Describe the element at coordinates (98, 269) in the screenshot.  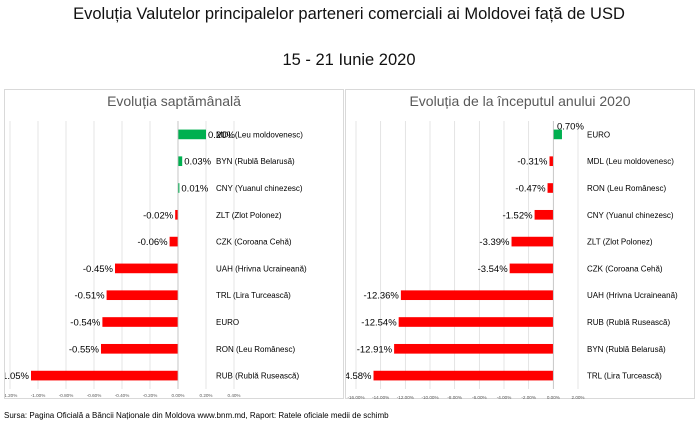
I see `weekly-value-label: -0.45%` at that location.